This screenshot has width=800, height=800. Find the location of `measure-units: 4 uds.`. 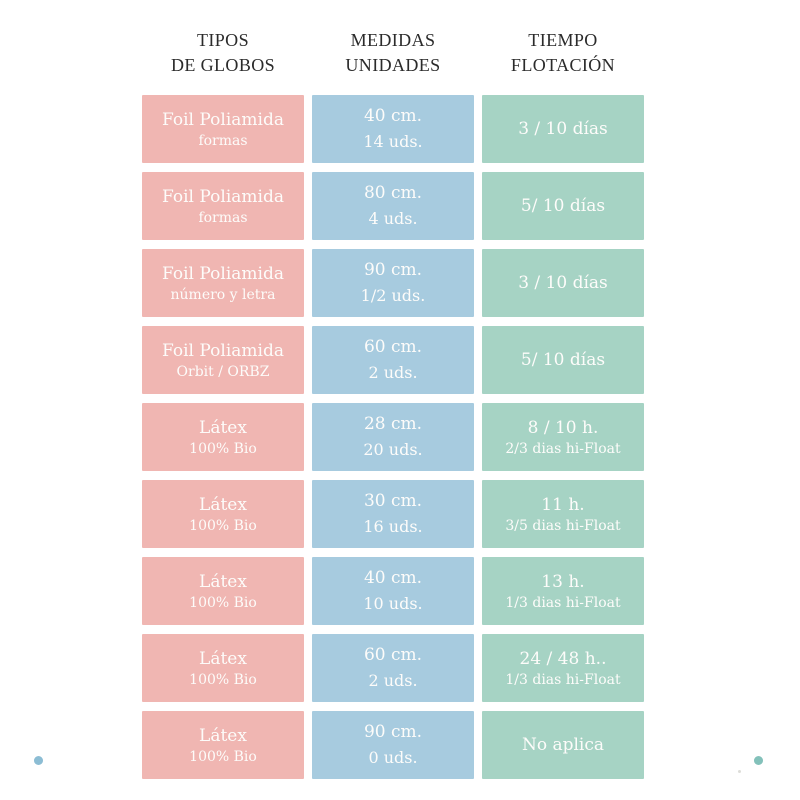

measure-units: 4 uds. is located at coordinates (393, 218).